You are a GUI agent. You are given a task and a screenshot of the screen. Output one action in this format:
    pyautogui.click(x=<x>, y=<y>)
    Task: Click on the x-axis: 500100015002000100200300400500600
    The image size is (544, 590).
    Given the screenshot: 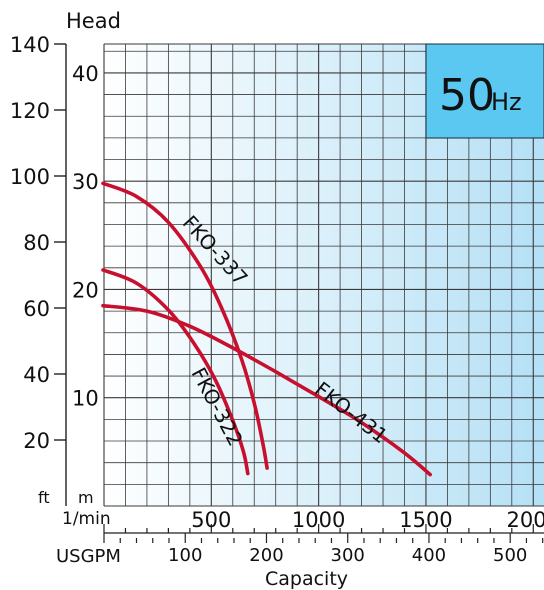 What is the action you would take?
    pyautogui.click(x=323, y=537)
    